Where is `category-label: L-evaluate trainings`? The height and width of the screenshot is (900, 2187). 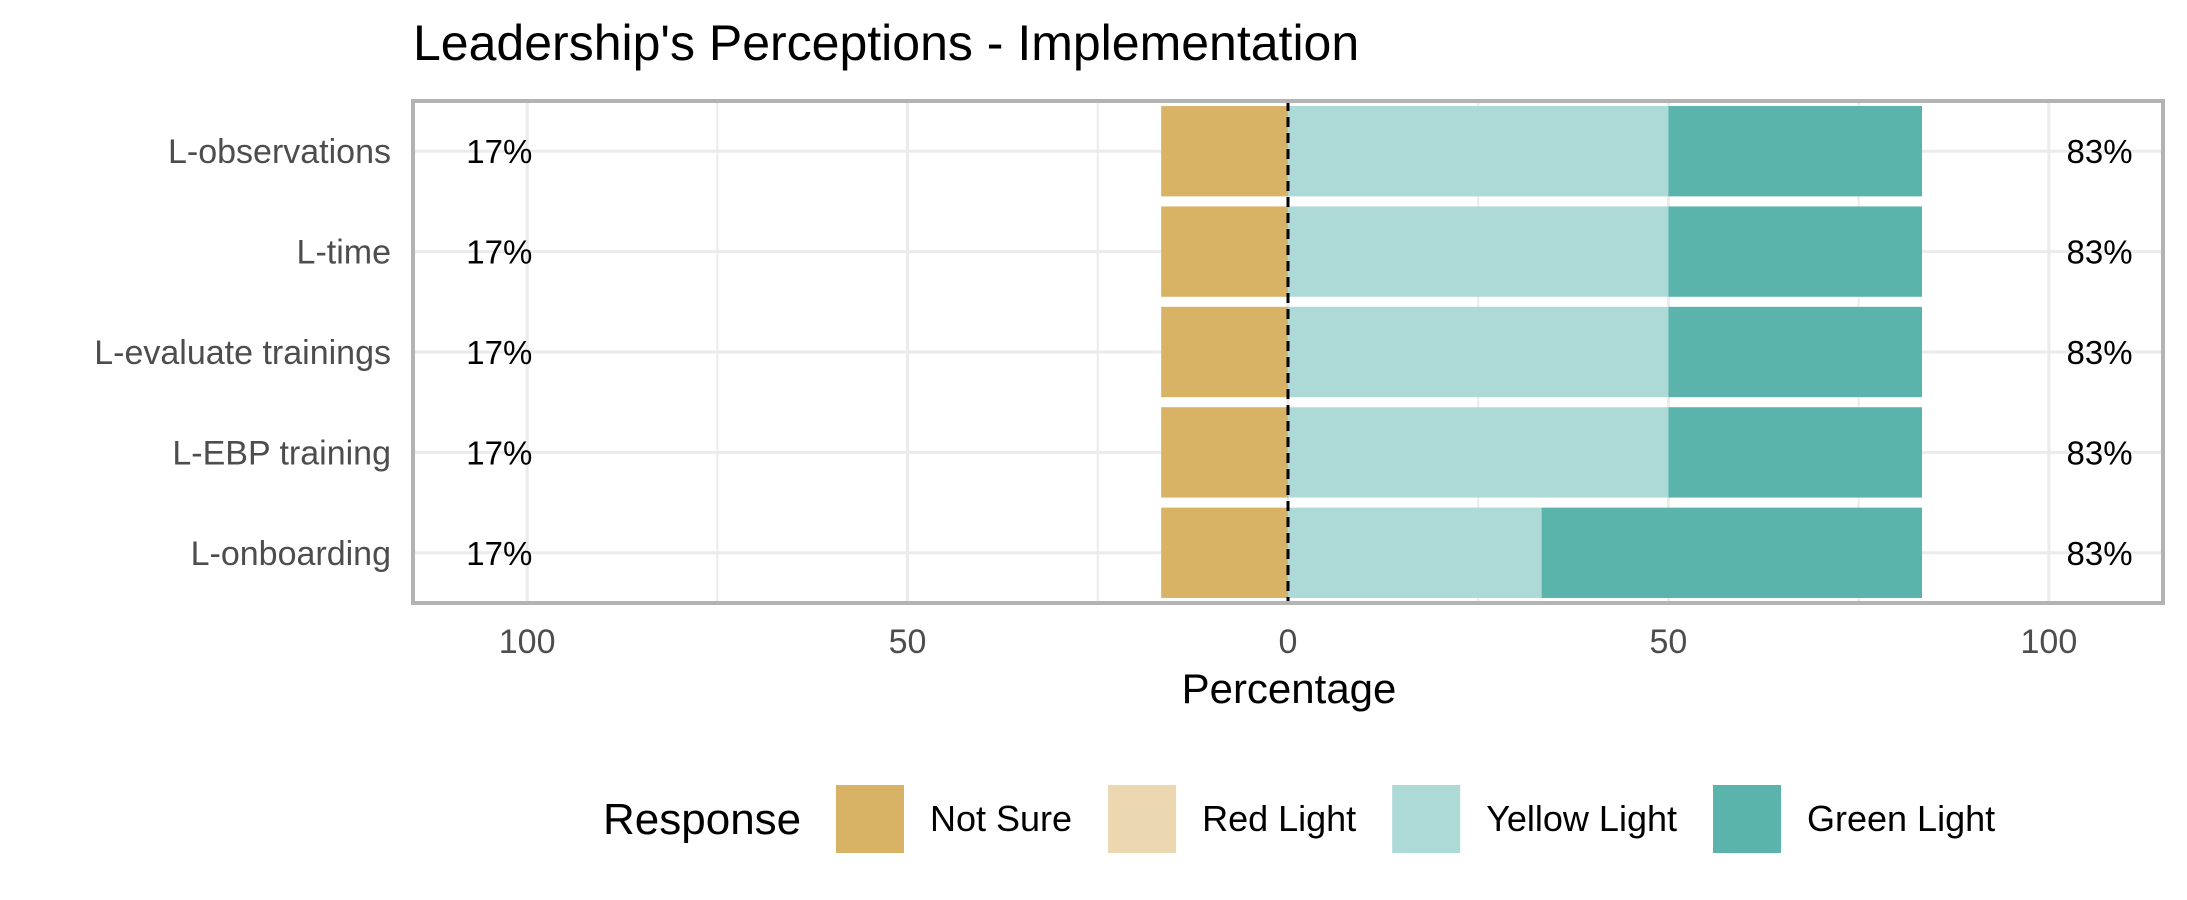
category-label: L-evaluate trainings is located at coordinates (242, 353).